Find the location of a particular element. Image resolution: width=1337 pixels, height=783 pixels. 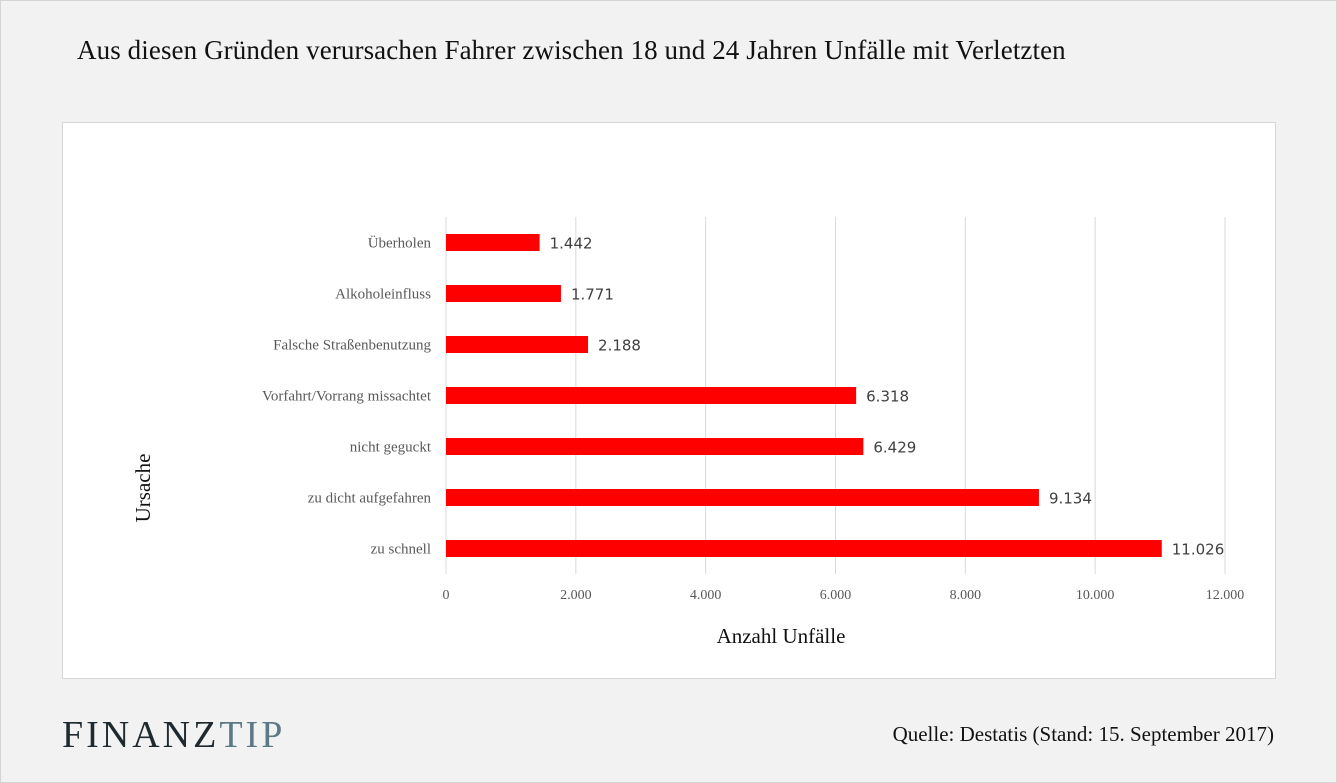

finanztip-logo: FINANZTIP is located at coordinates (173, 735).